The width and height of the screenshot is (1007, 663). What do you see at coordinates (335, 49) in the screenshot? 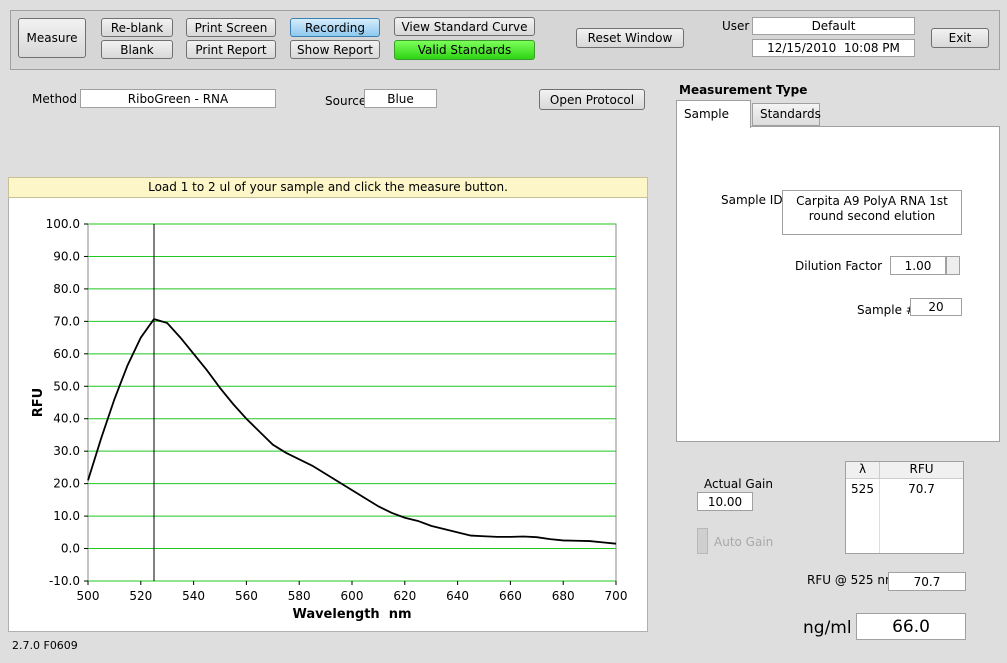
I see `show-report-button: Show Report` at bounding box center [335, 49].